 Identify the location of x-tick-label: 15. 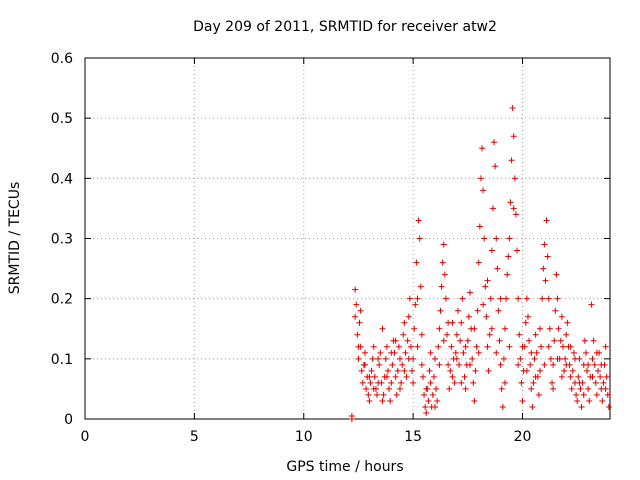
(413, 437).